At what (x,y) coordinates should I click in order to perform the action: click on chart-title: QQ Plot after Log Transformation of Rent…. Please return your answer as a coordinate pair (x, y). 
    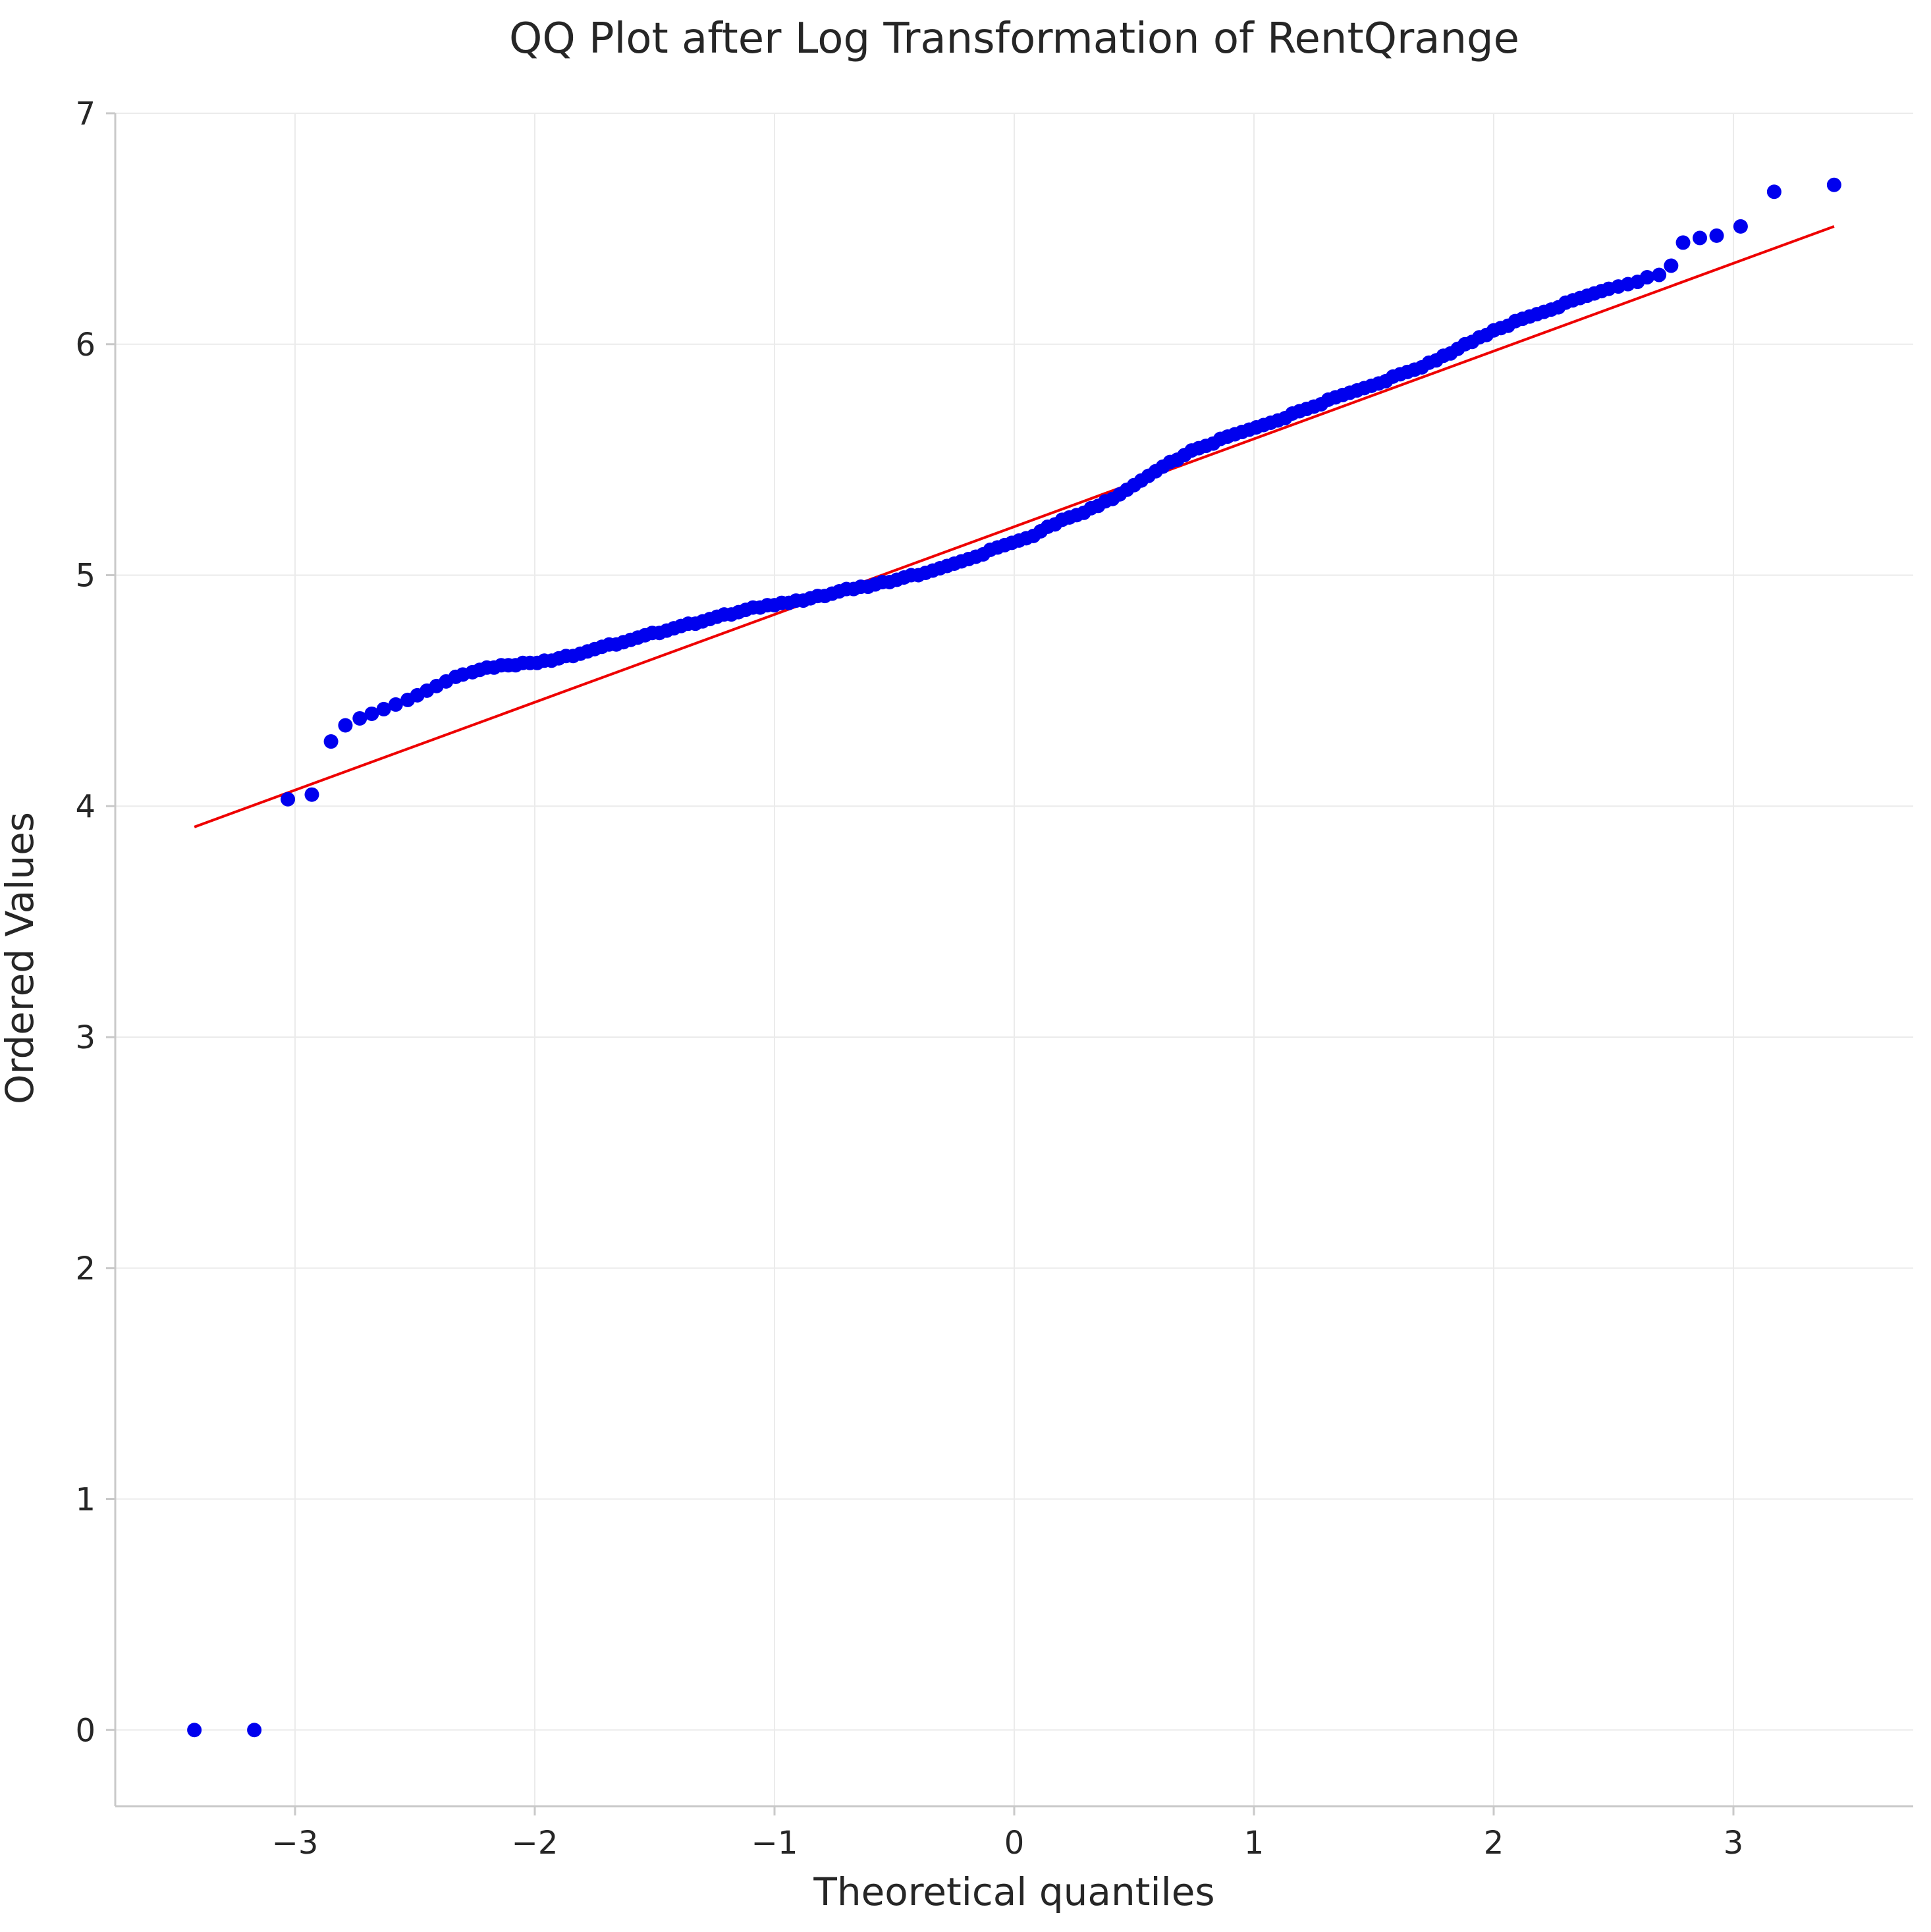
    Looking at the image, I should click on (1014, 38).